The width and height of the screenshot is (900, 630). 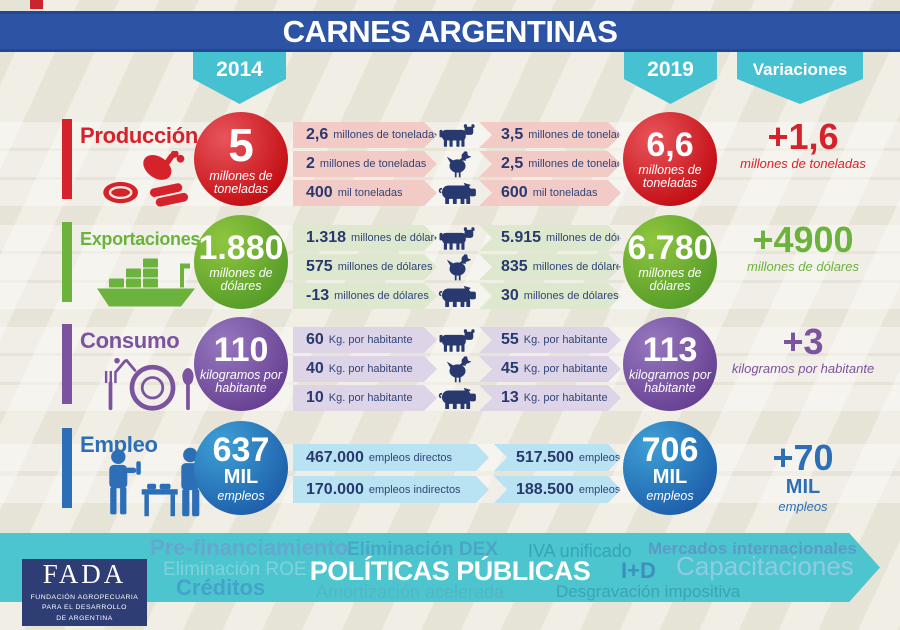 What do you see at coordinates (365, 398) in the screenshot?
I see `arrow-pork-2014: 10 Kg. por habitante` at bounding box center [365, 398].